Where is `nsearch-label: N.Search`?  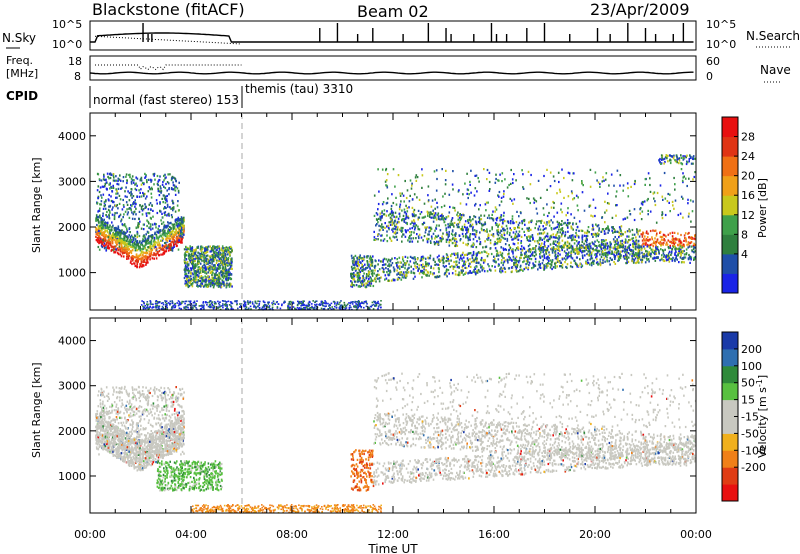
nsearch-label: N.Search is located at coordinates (773, 36).